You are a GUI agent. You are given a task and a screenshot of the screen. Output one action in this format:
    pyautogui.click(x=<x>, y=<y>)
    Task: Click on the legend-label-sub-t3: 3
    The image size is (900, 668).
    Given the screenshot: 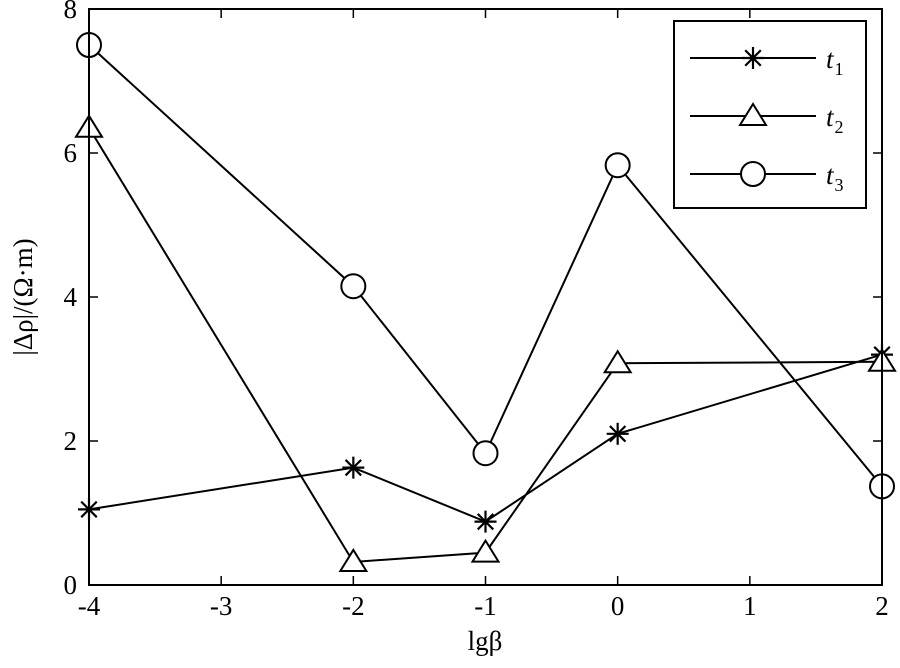 What is the action you would take?
    pyautogui.click(x=839, y=185)
    